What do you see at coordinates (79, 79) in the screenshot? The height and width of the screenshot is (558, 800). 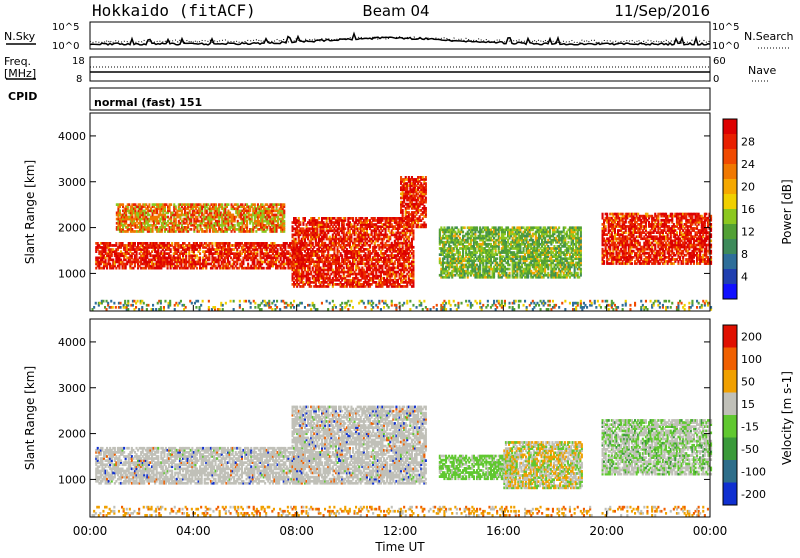 I see `freq-tick-low: 8` at bounding box center [79, 79].